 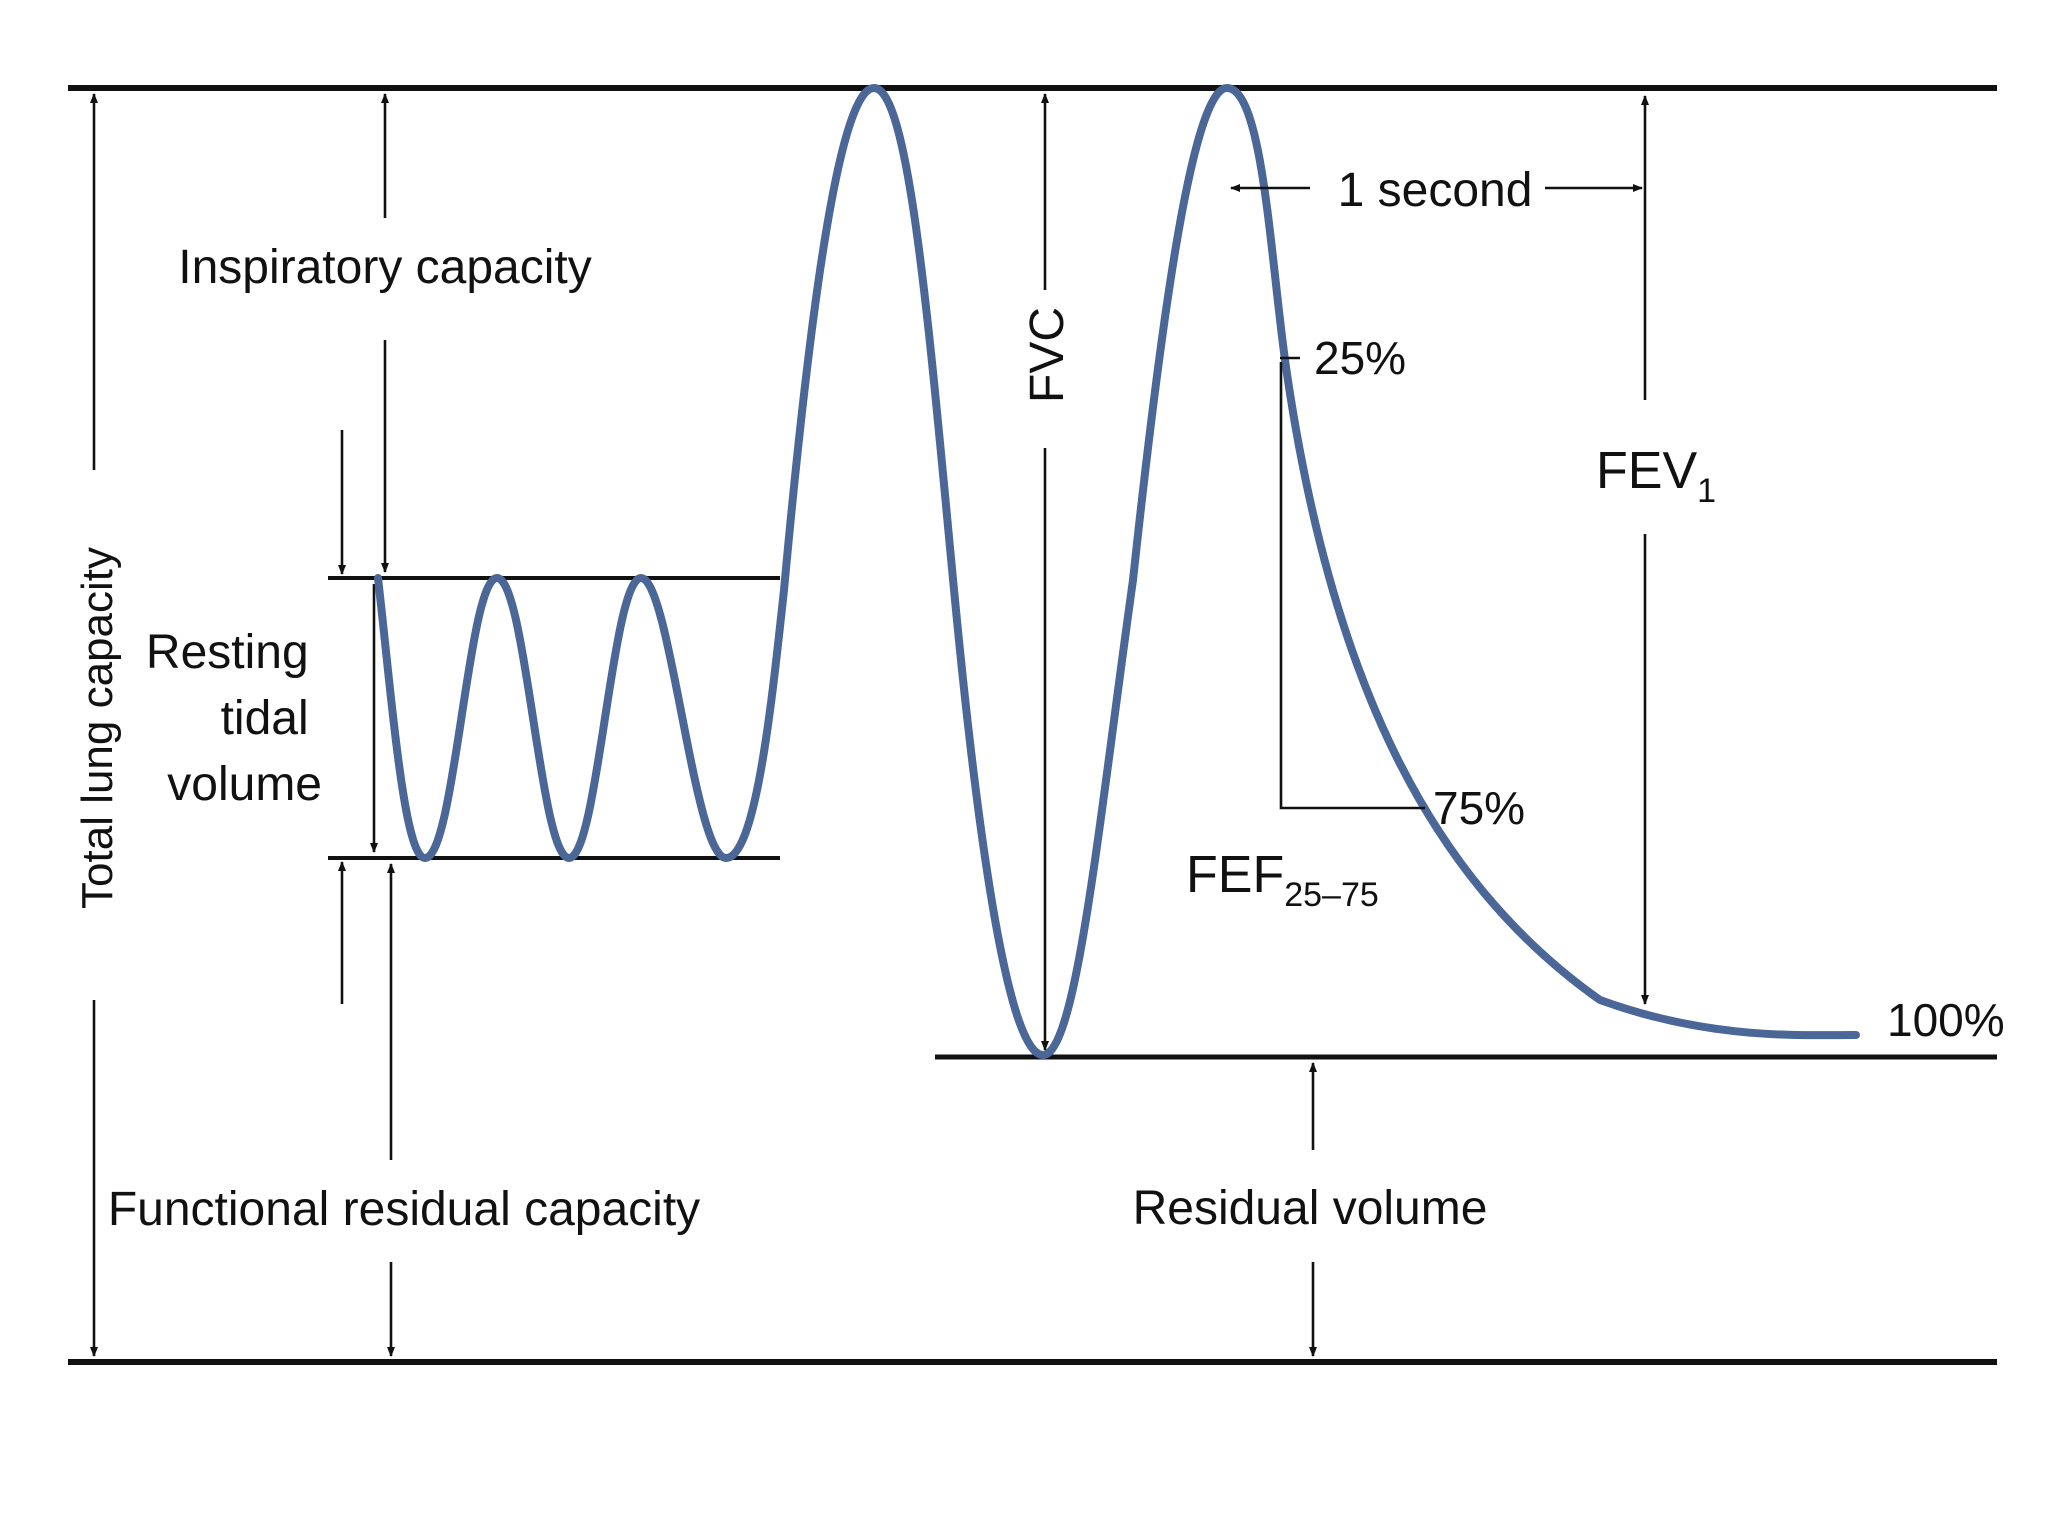 What do you see at coordinates (1047, 355) in the screenshot?
I see `fvc-label: FVC` at bounding box center [1047, 355].